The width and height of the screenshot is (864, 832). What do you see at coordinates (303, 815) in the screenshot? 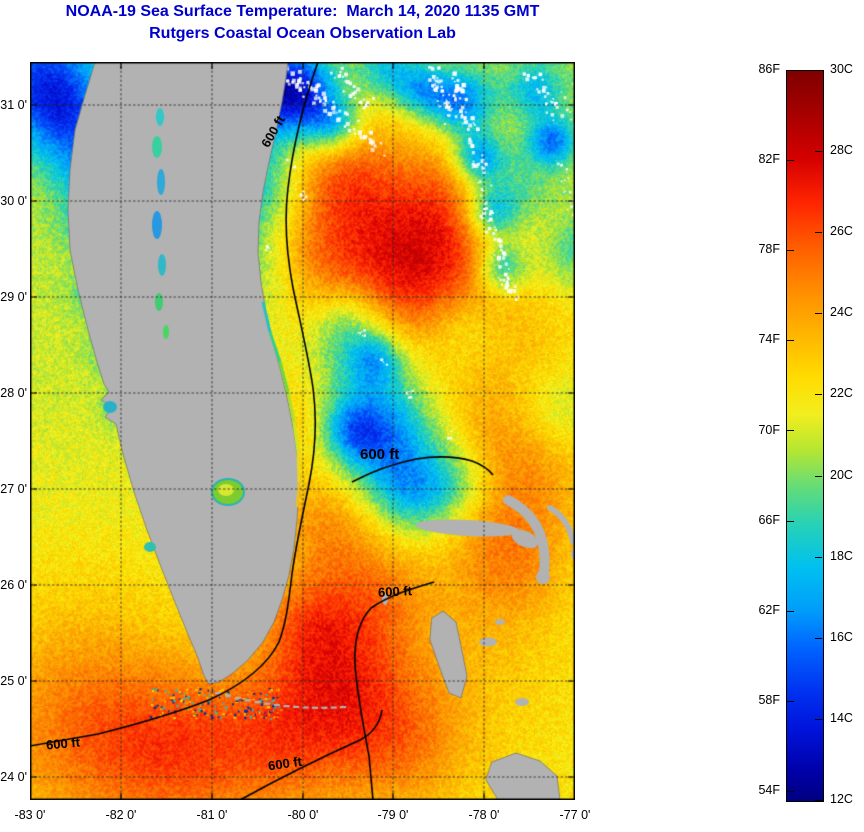
I see `x-axis-tick-label: -80 0'` at bounding box center [303, 815].